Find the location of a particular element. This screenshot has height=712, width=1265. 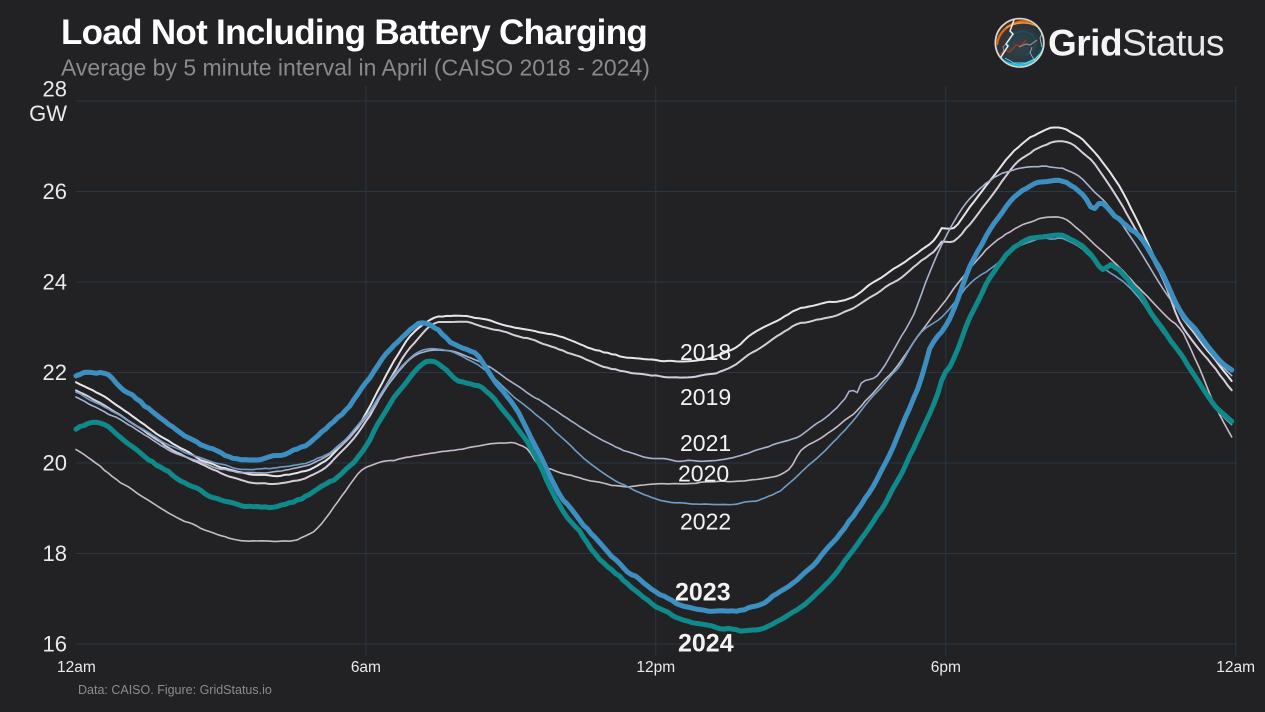

svg-text: 2024 is located at coordinates (706, 644).